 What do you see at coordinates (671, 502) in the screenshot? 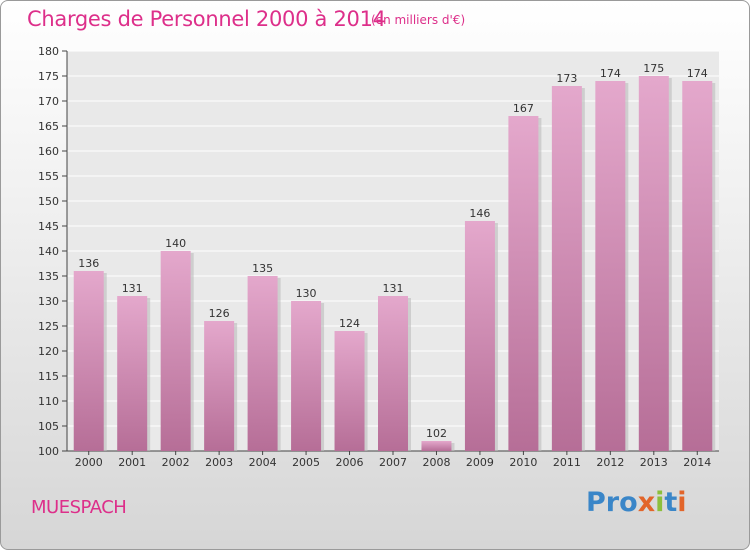
I see `logo-letter: t` at bounding box center [671, 502].